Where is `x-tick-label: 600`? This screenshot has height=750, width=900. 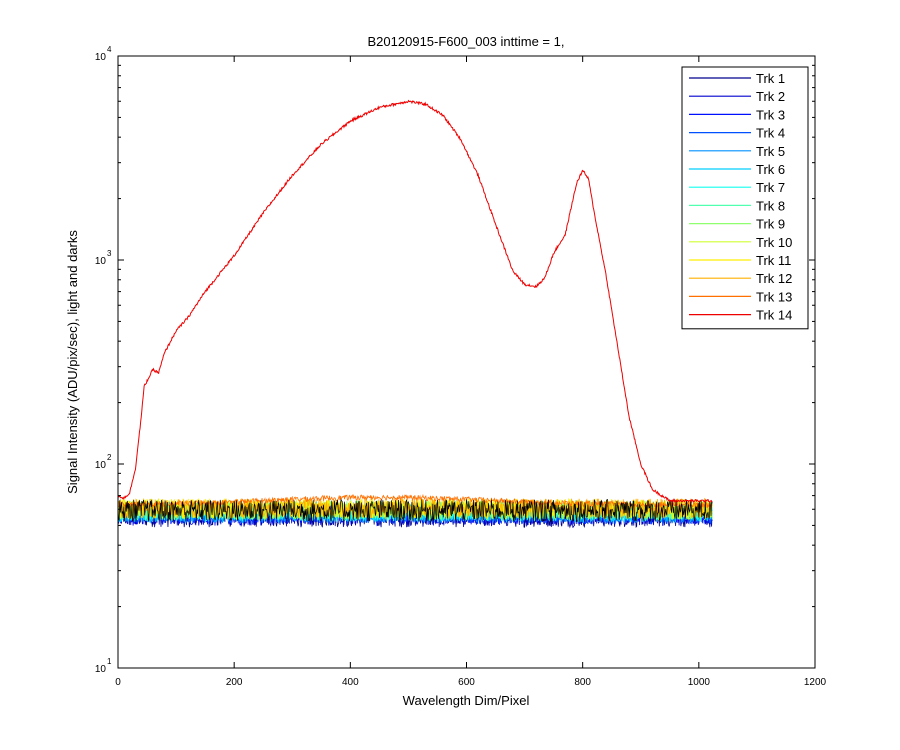
x-tick-label: 600 is located at coordinates (466, 682).